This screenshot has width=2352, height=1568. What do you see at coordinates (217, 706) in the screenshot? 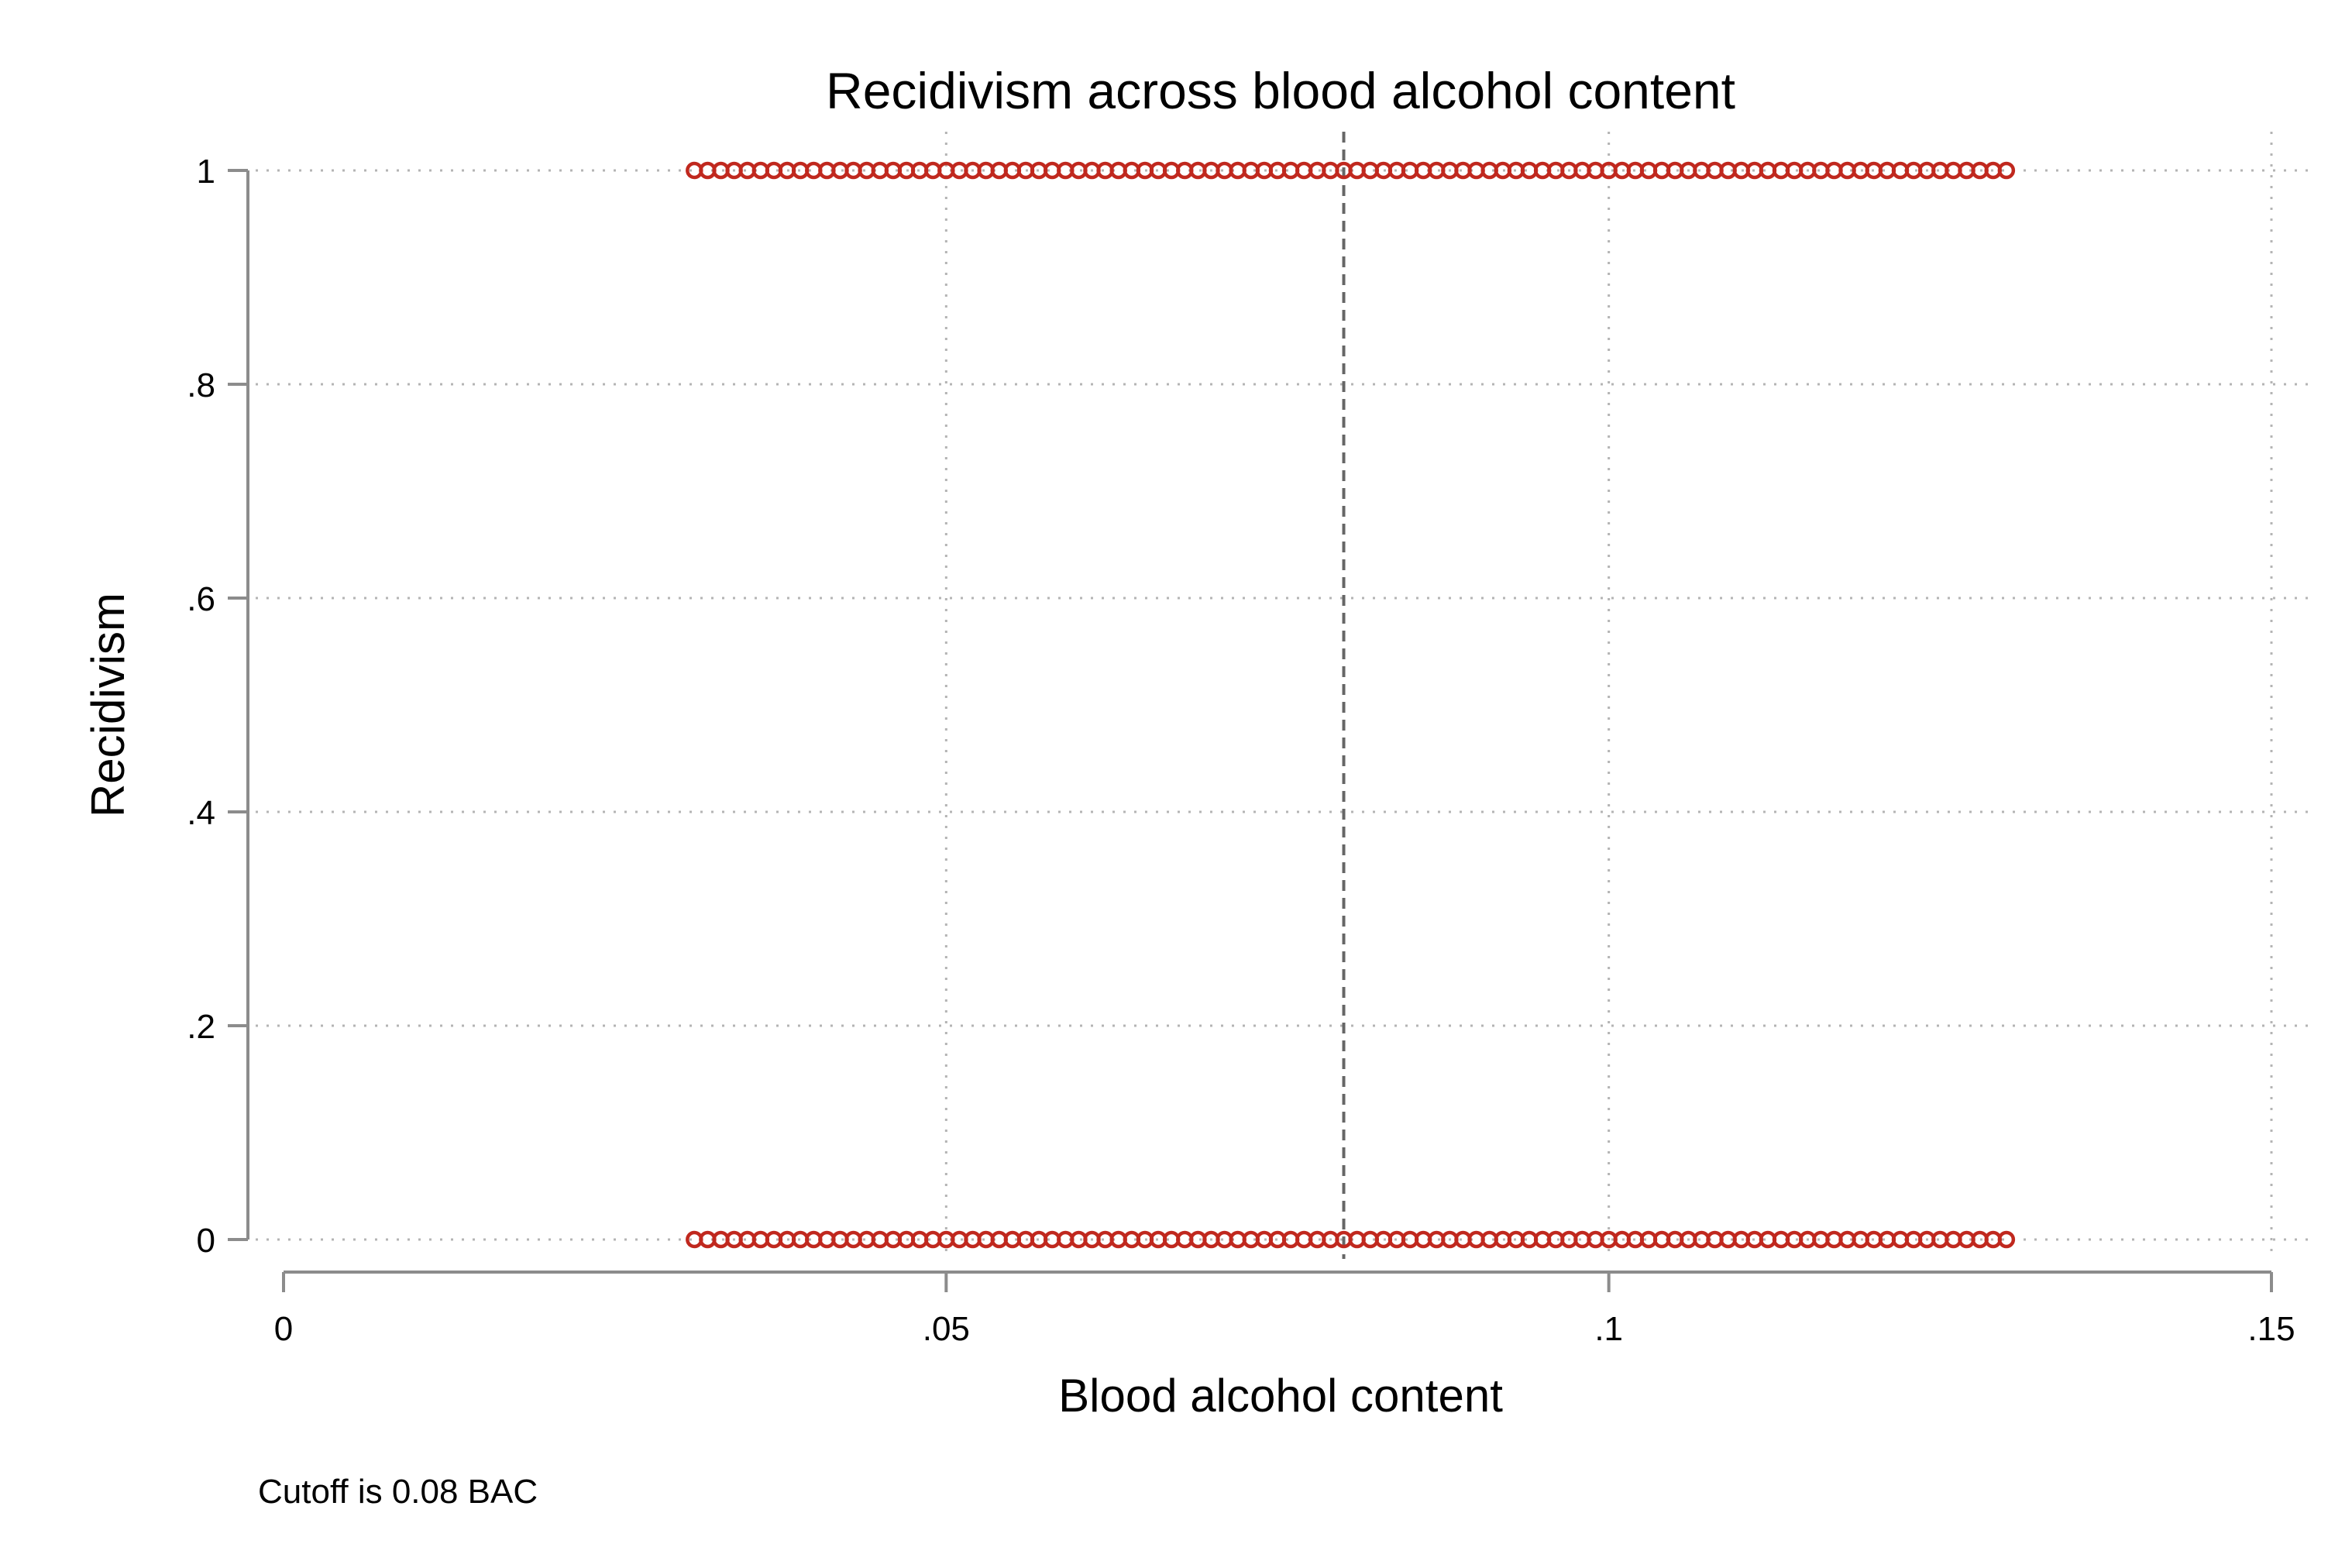
I see `y-axis-ticks: 0 .2 .4 .6 .8 1` at bounding box center [217, 706].